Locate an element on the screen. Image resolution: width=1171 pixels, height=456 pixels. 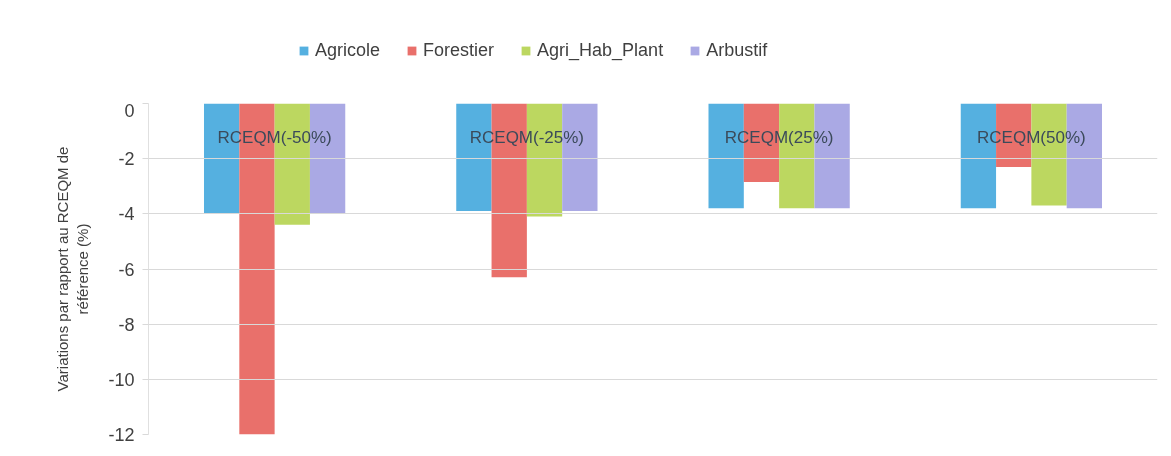
legend-label: Agri_Hab_Plant is located at coordinates (600, 50).